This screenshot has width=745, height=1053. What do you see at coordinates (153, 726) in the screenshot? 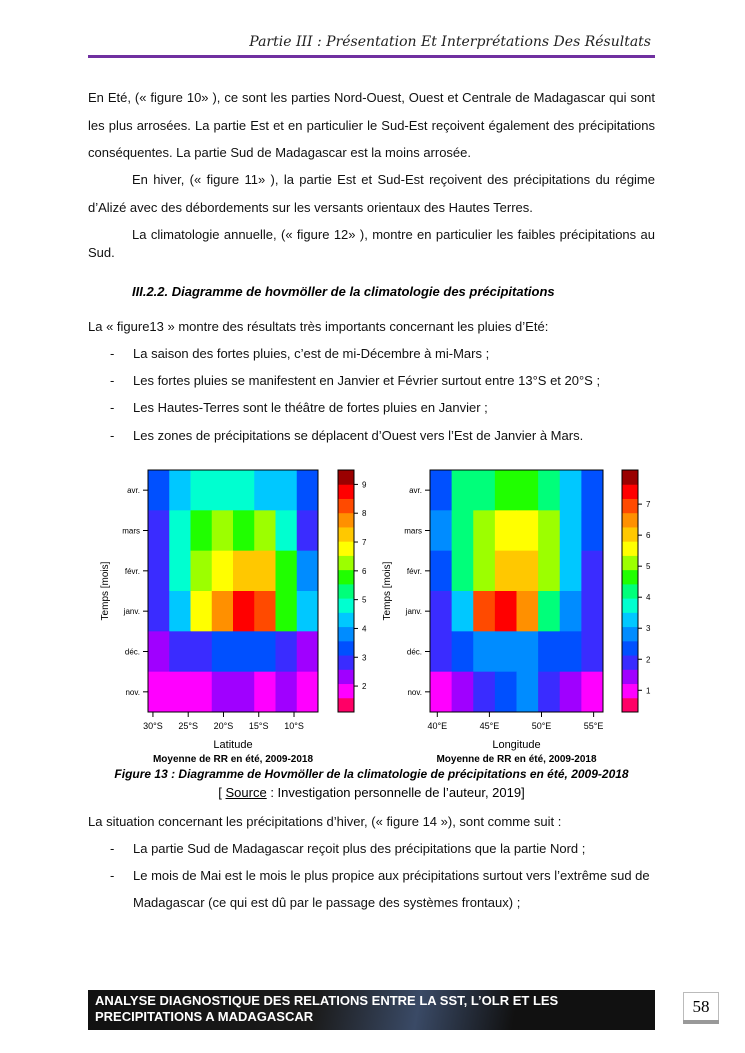
I see `x-tick-label: 30°S` at bounding box center [153, 726].